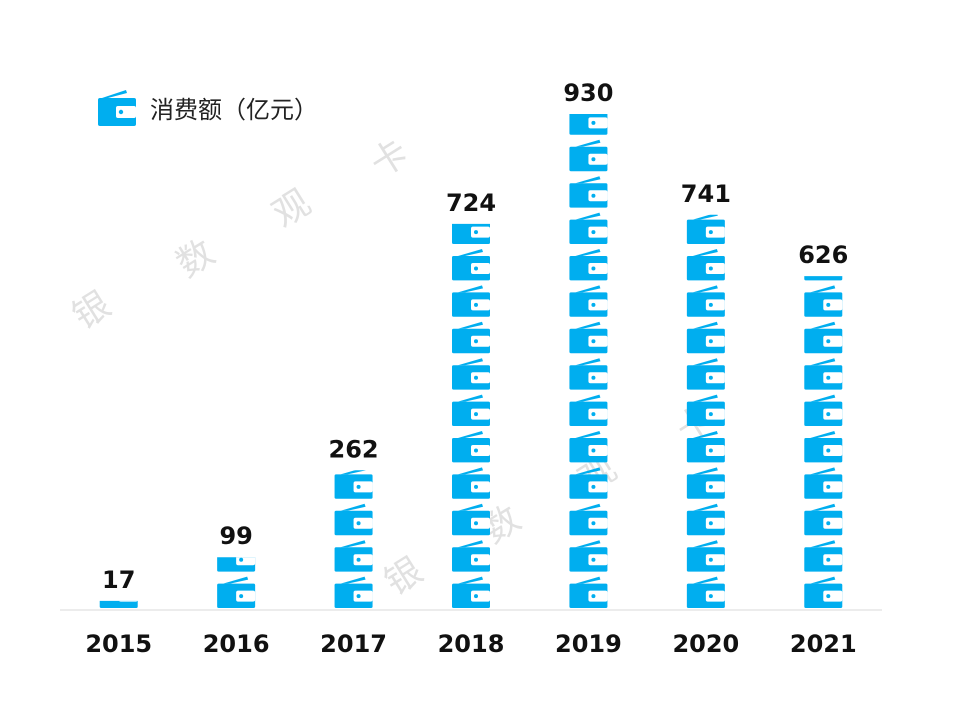 This screenshot has width=960, height=720. I want to click on data-label: 724, so click(471, 203).